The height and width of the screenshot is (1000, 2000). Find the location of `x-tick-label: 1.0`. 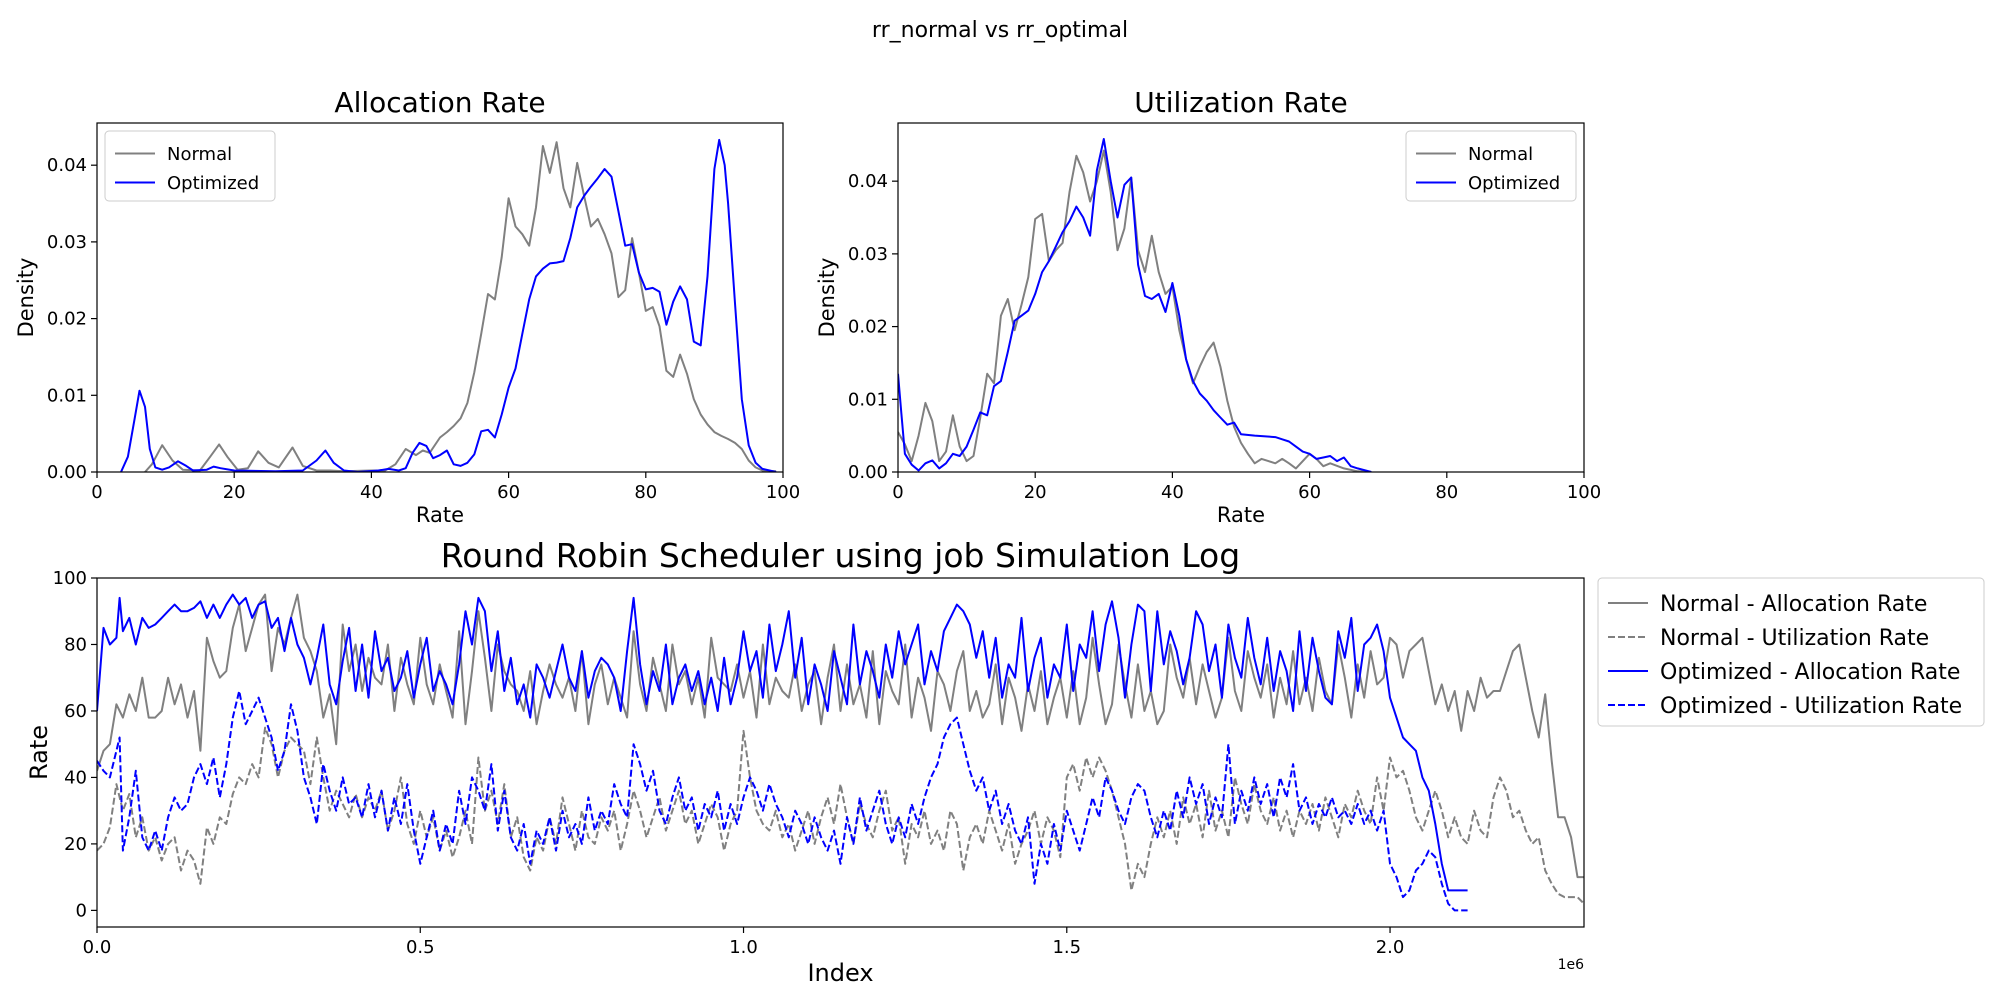

x-tick-label: 1.0 is located at coordinates (743, 947).